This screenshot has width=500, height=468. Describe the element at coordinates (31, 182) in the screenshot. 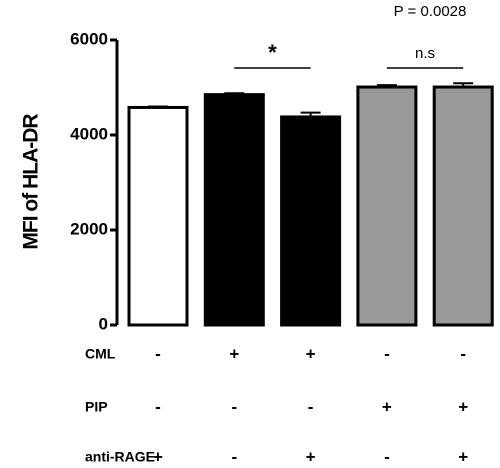

I see `y-axis-label: MFI of HLA-DR` at that location.